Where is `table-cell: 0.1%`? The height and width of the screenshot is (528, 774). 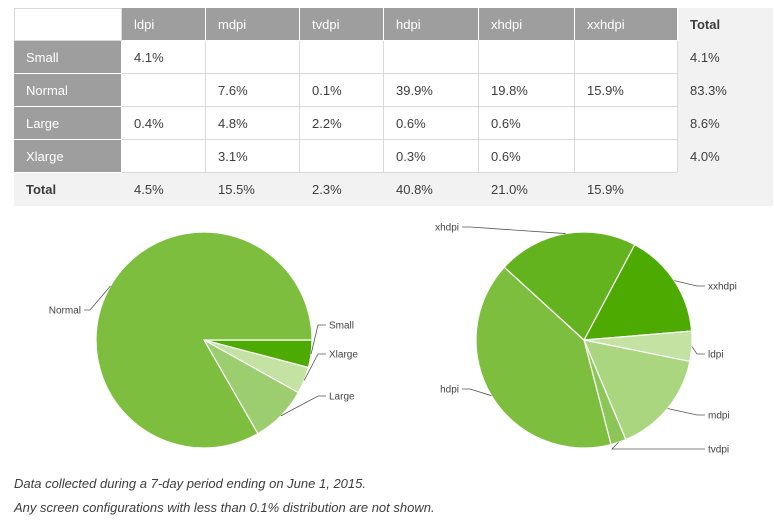 table-cell: 0.1% is located at coordinates (342, 90).